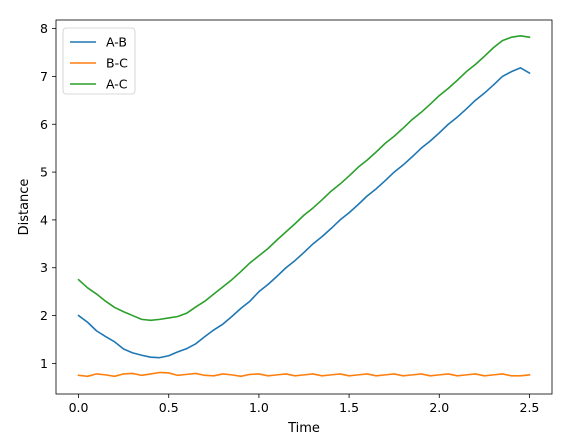  What do you see at coordinates (117, 84) in the screenshot?
I see `legend-label-a-c: A-C` at bounding box center [117, 84].